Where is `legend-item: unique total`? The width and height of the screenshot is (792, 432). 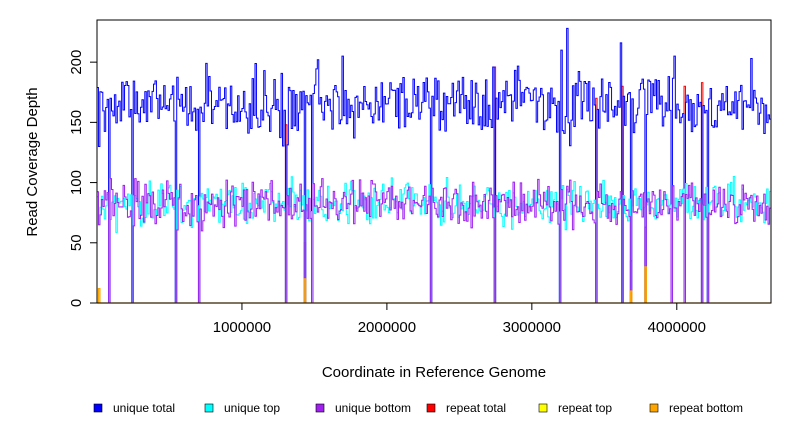 legend-item: unique total is located at coordinates (134, 408).